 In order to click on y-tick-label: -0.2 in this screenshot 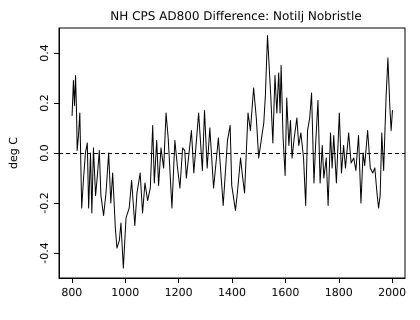, I will do `click(44, 203)`.